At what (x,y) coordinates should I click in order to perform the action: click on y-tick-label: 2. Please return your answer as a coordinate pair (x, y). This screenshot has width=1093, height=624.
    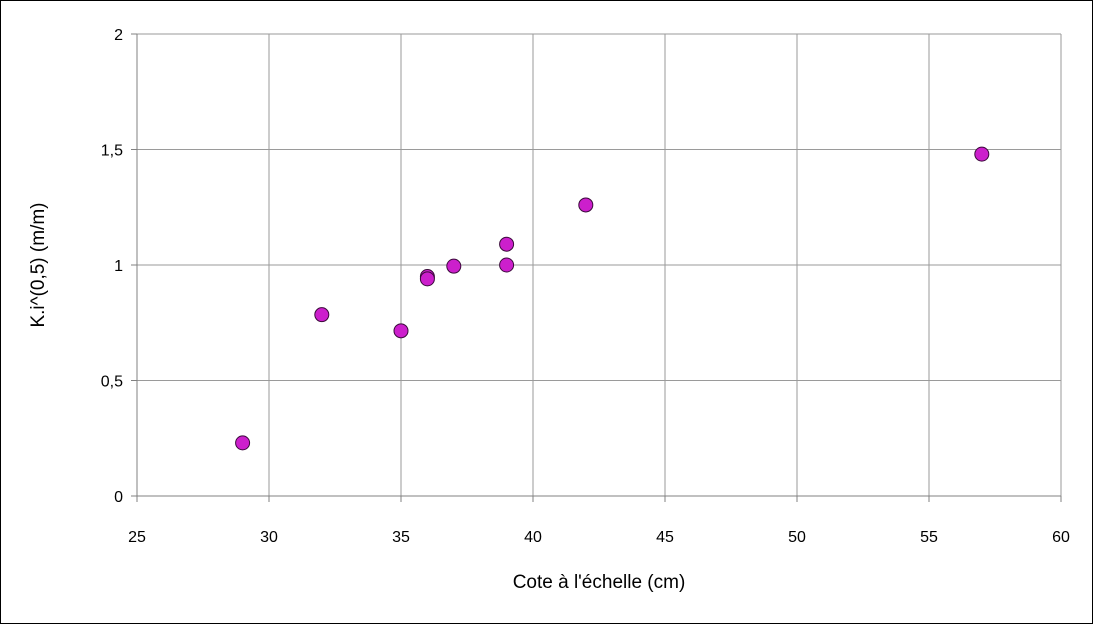
    Looking at the image, I should click on (118, 35).